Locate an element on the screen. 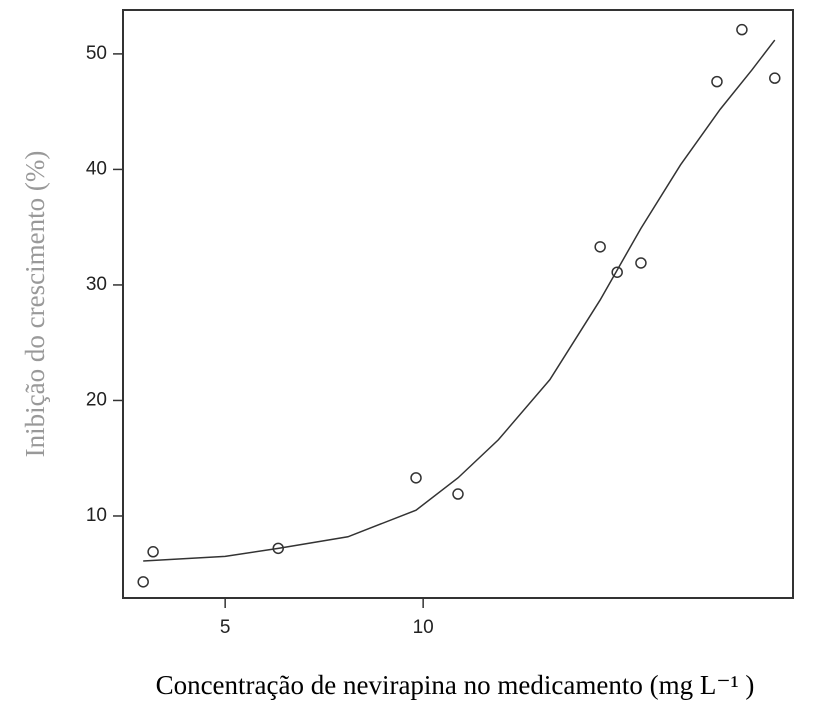  y-axis-label: Inibição do crescimento (%) is located at coordinates (35, 304).